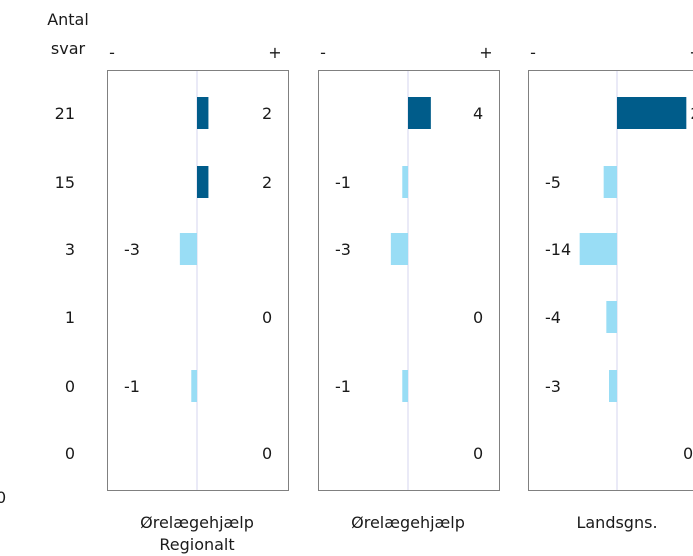 The height and width of the screenshot is (556, 693). I want to click on count-column: 21 15 3 1 0 0, so click(65, 283).